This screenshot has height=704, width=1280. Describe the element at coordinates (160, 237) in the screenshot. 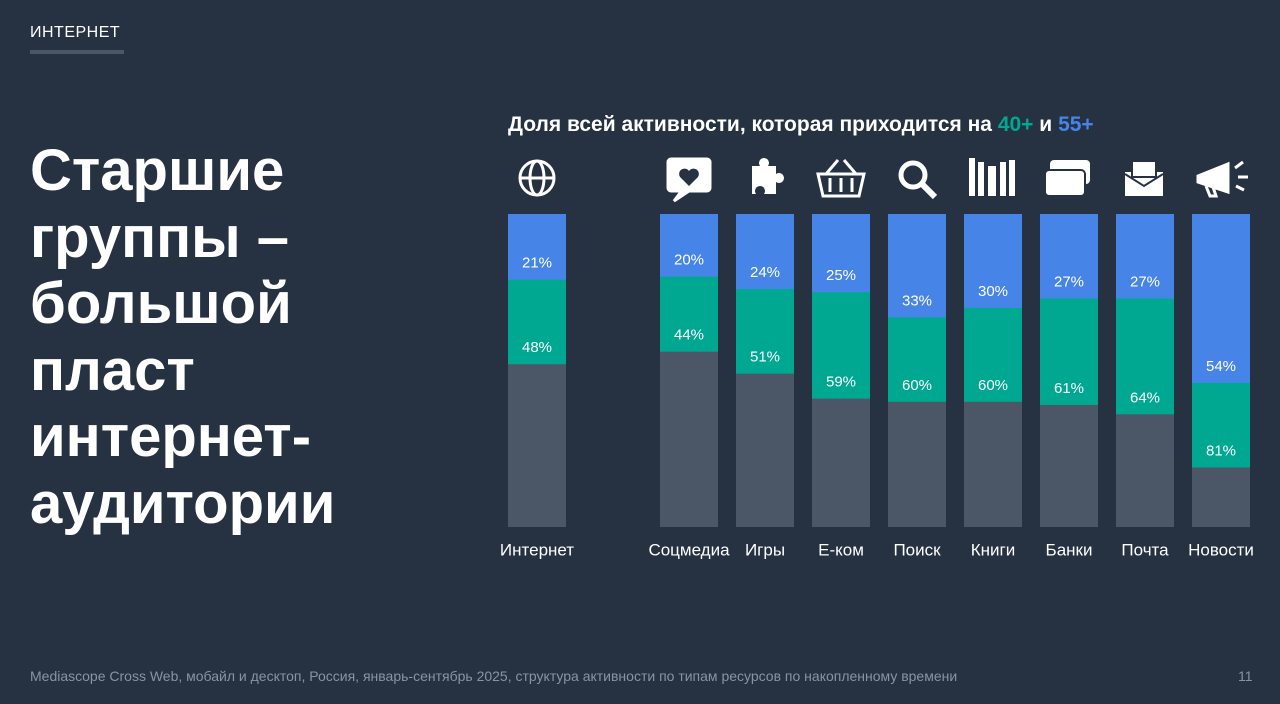

I see `heading-line: группы –` at that location.